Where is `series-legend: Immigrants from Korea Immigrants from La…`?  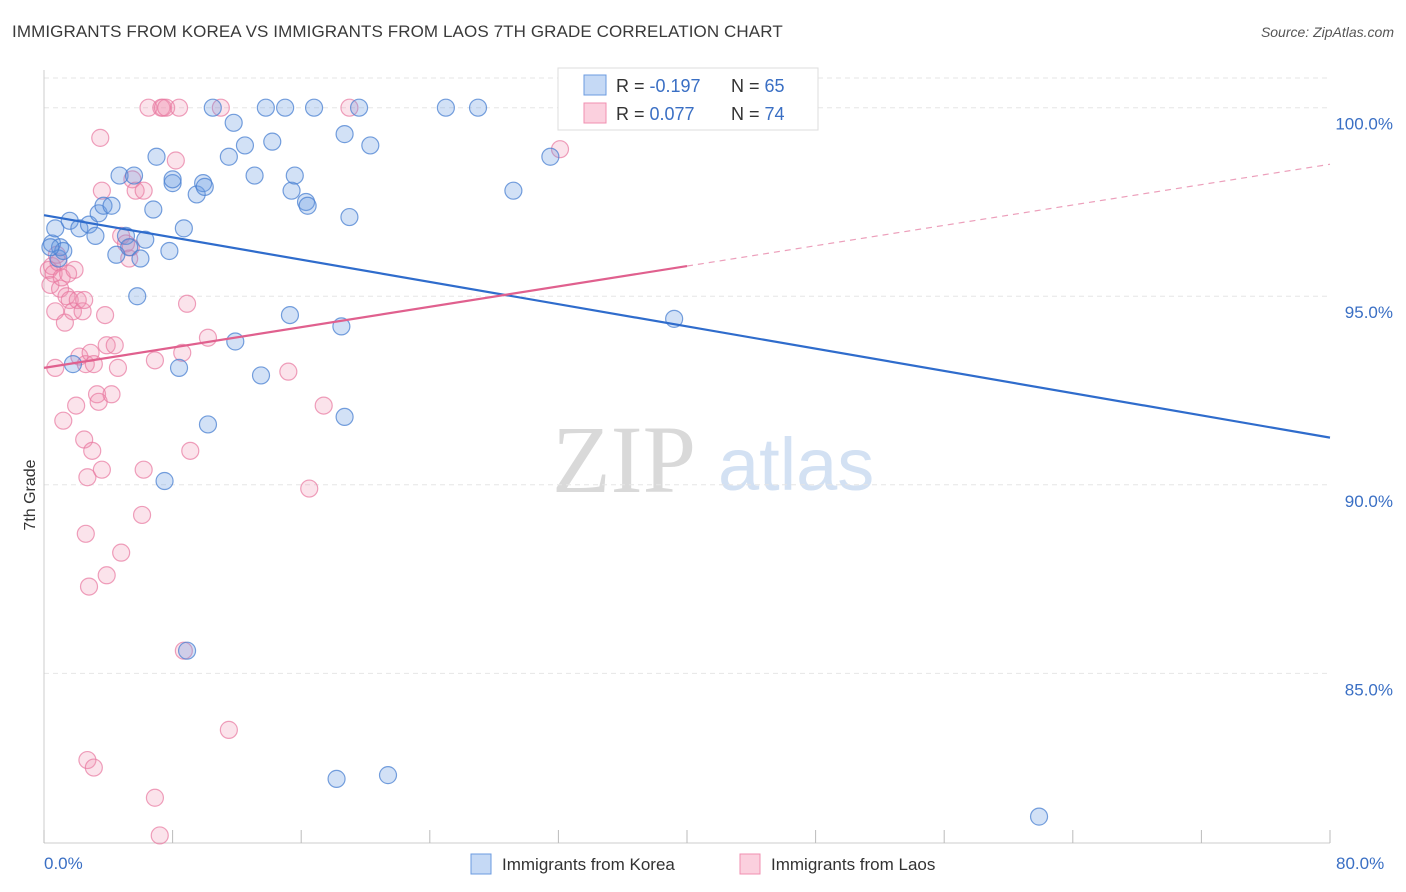
series-legend: Immigrants from Korea Immigrants from La… is located at coordinates (702, 864).